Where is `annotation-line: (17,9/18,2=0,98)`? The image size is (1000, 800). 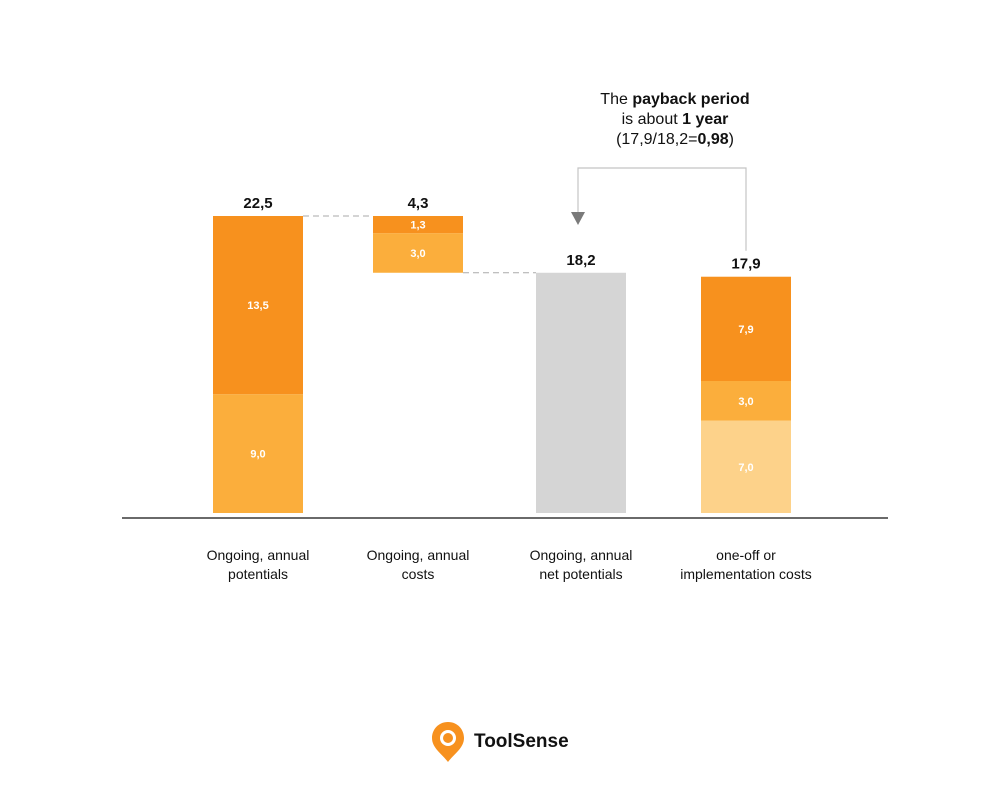 annotation-line: (17,9/18,2=0,98) is located at coordinates (675, 139).